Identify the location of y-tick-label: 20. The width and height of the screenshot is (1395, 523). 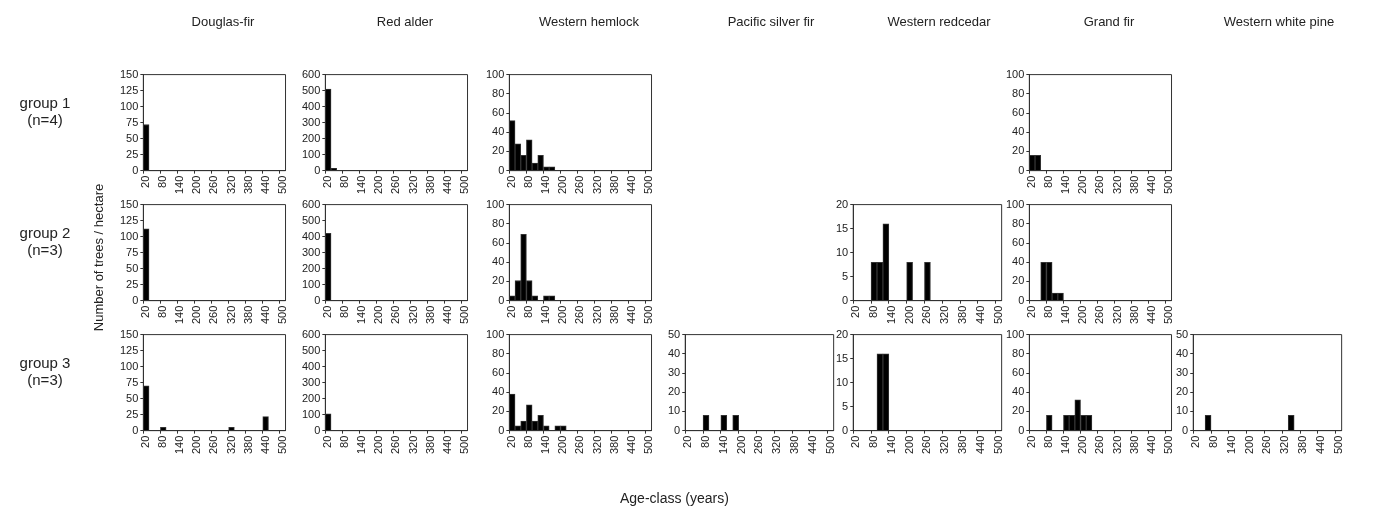
(1182, 391).